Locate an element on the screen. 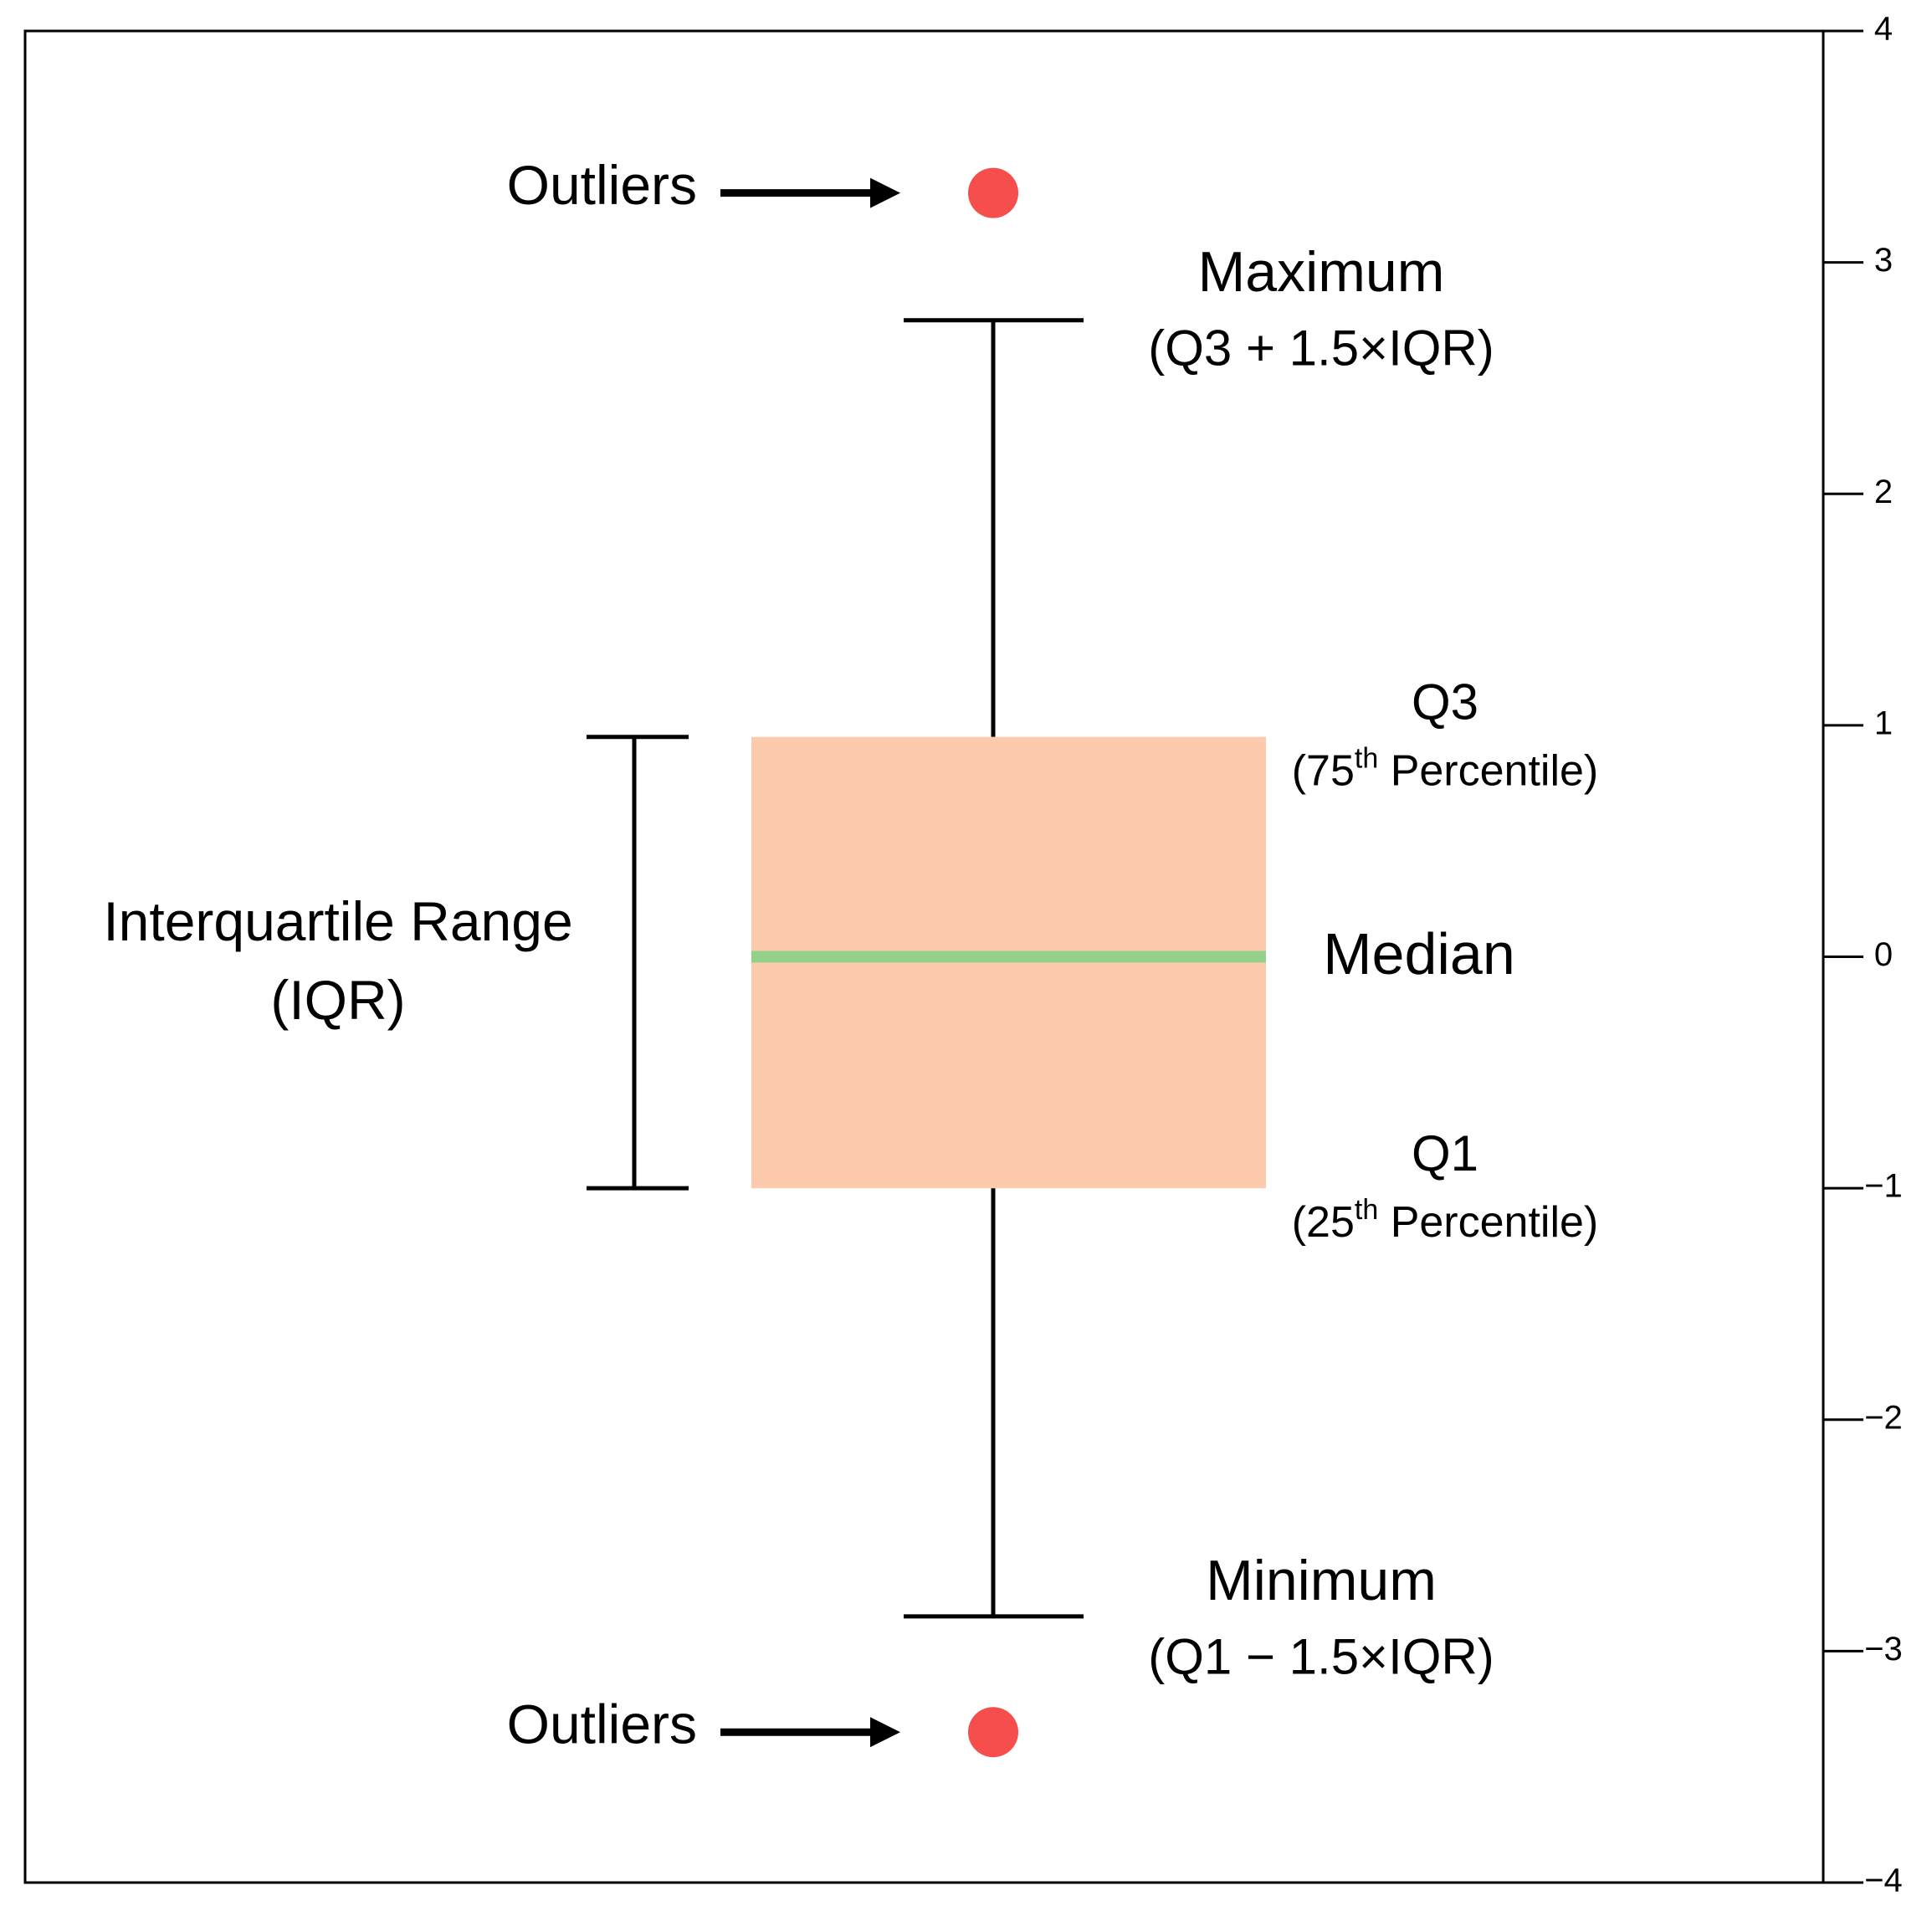  percentile-text: (25 is located at coordinates (1323, 1222).